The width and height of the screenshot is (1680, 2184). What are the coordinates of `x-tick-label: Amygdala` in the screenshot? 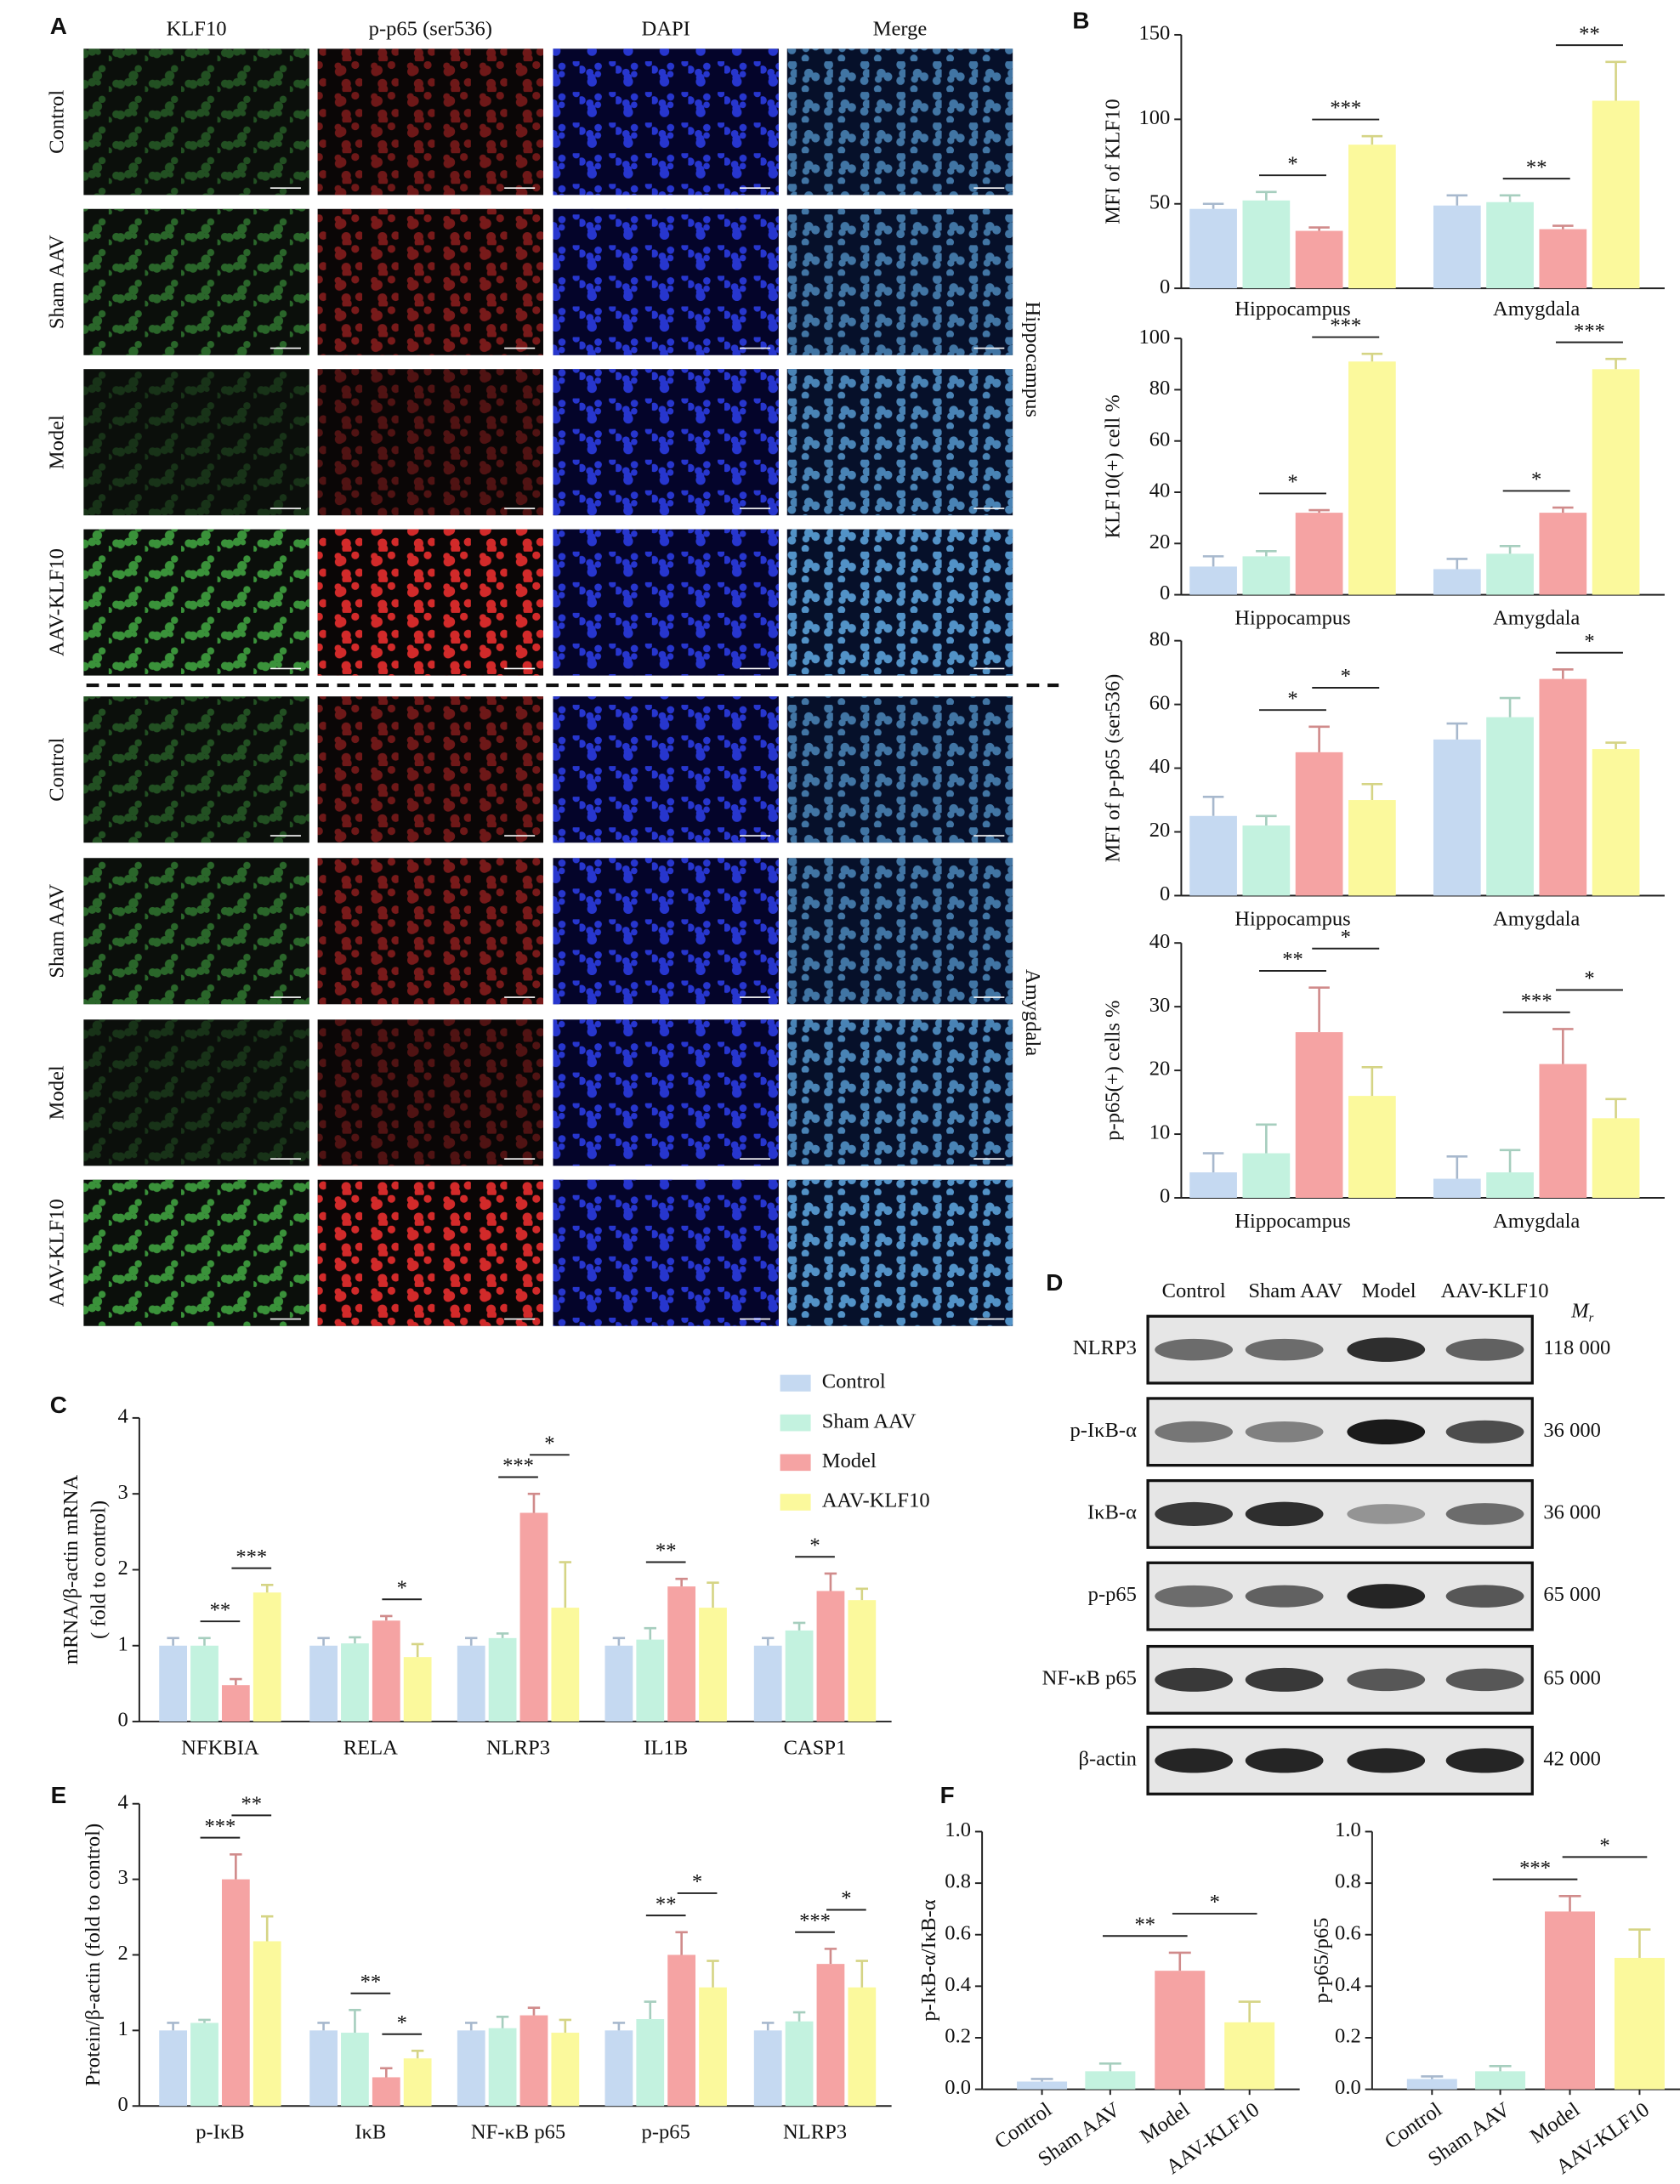 It's located at (1536, 618).